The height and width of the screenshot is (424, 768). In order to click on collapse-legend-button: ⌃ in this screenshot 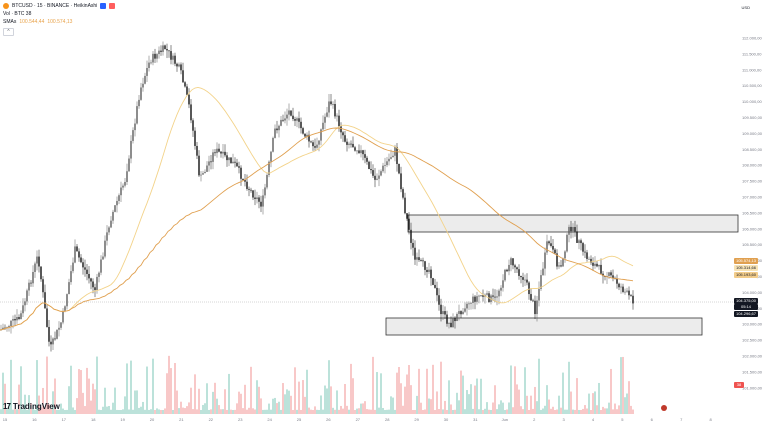, I will do `click(8, 32)`.